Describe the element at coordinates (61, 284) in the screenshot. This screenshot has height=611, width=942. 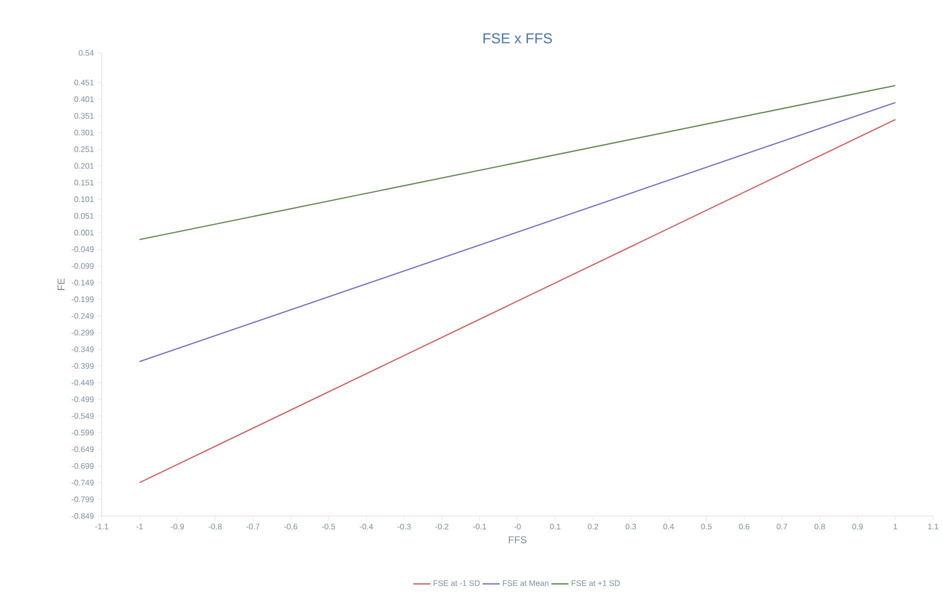
I see `y-axis-title: FE` at that location.